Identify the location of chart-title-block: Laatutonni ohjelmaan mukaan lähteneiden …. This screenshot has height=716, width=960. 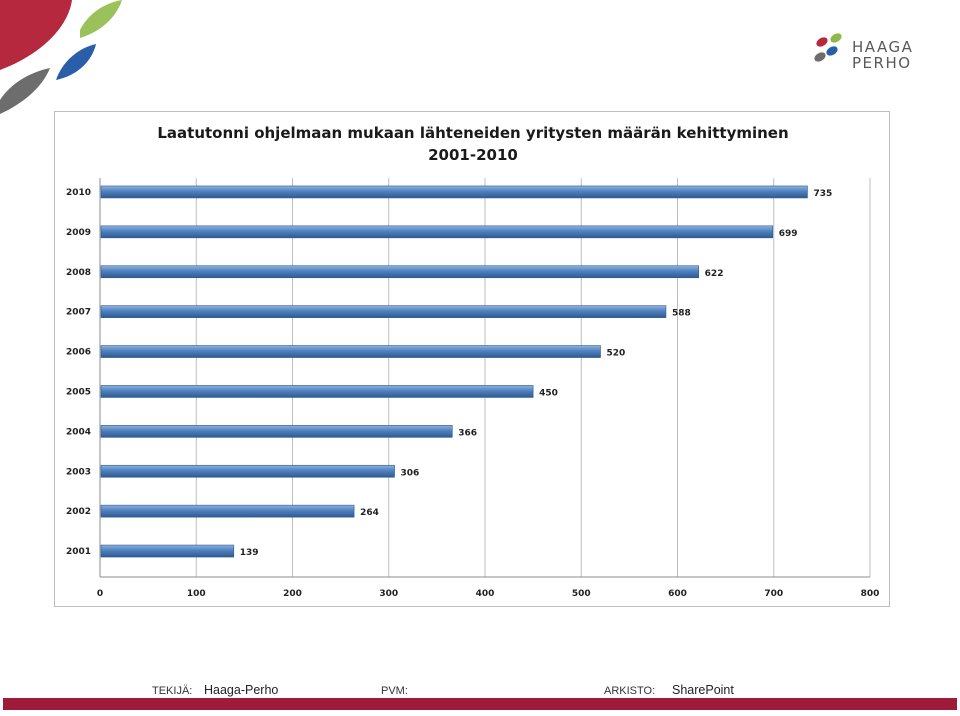
(473, 144).